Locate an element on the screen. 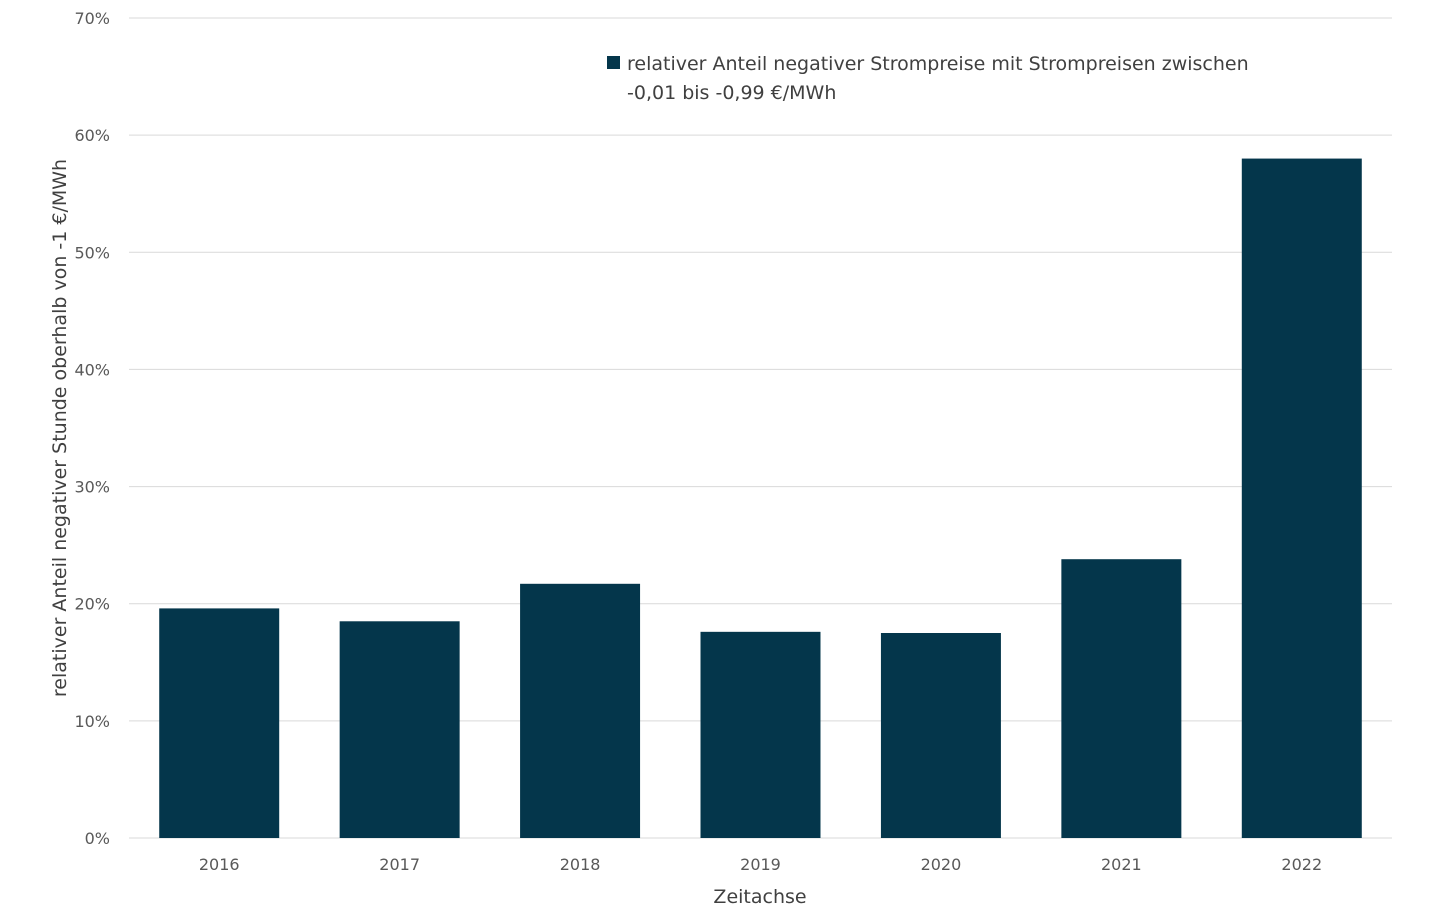  x-tick-label: 2020 is located at coordinates (941, 864).